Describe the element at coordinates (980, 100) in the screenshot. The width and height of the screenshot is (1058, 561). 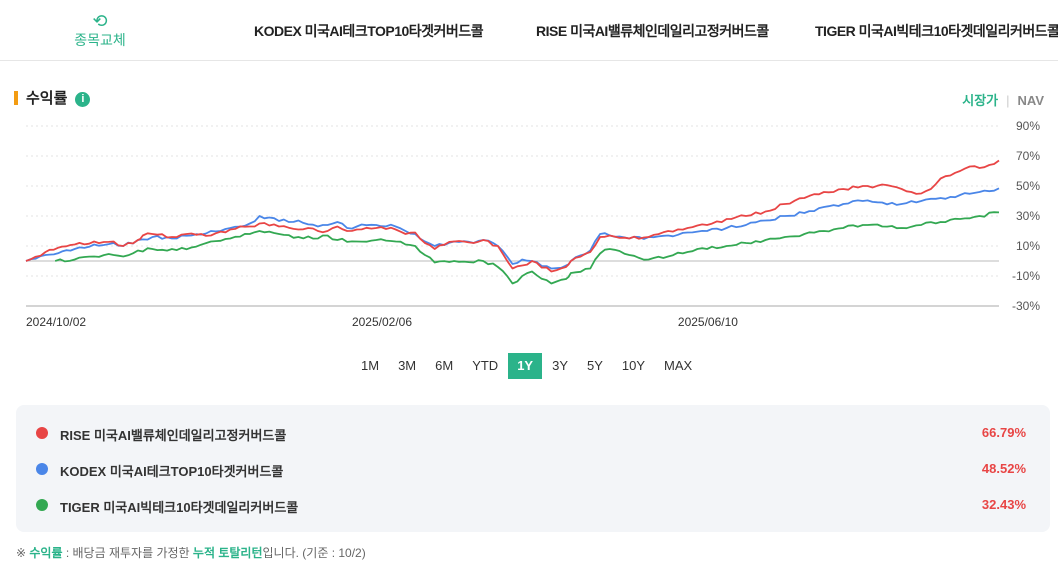
I see `market-price-toggle: 시장가` at that location.